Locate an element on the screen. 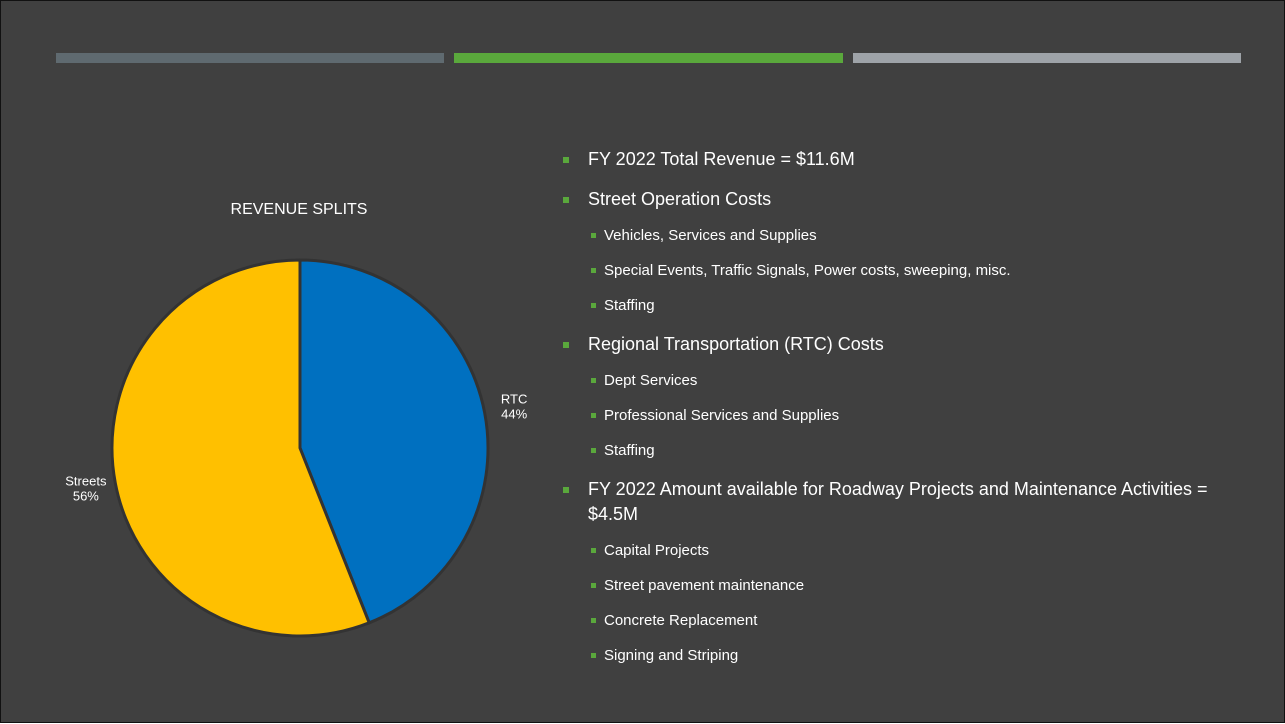 The height and width of the screenshot is (724, 1285). slice-value-label: 44% is located at coordinates (514, 414).